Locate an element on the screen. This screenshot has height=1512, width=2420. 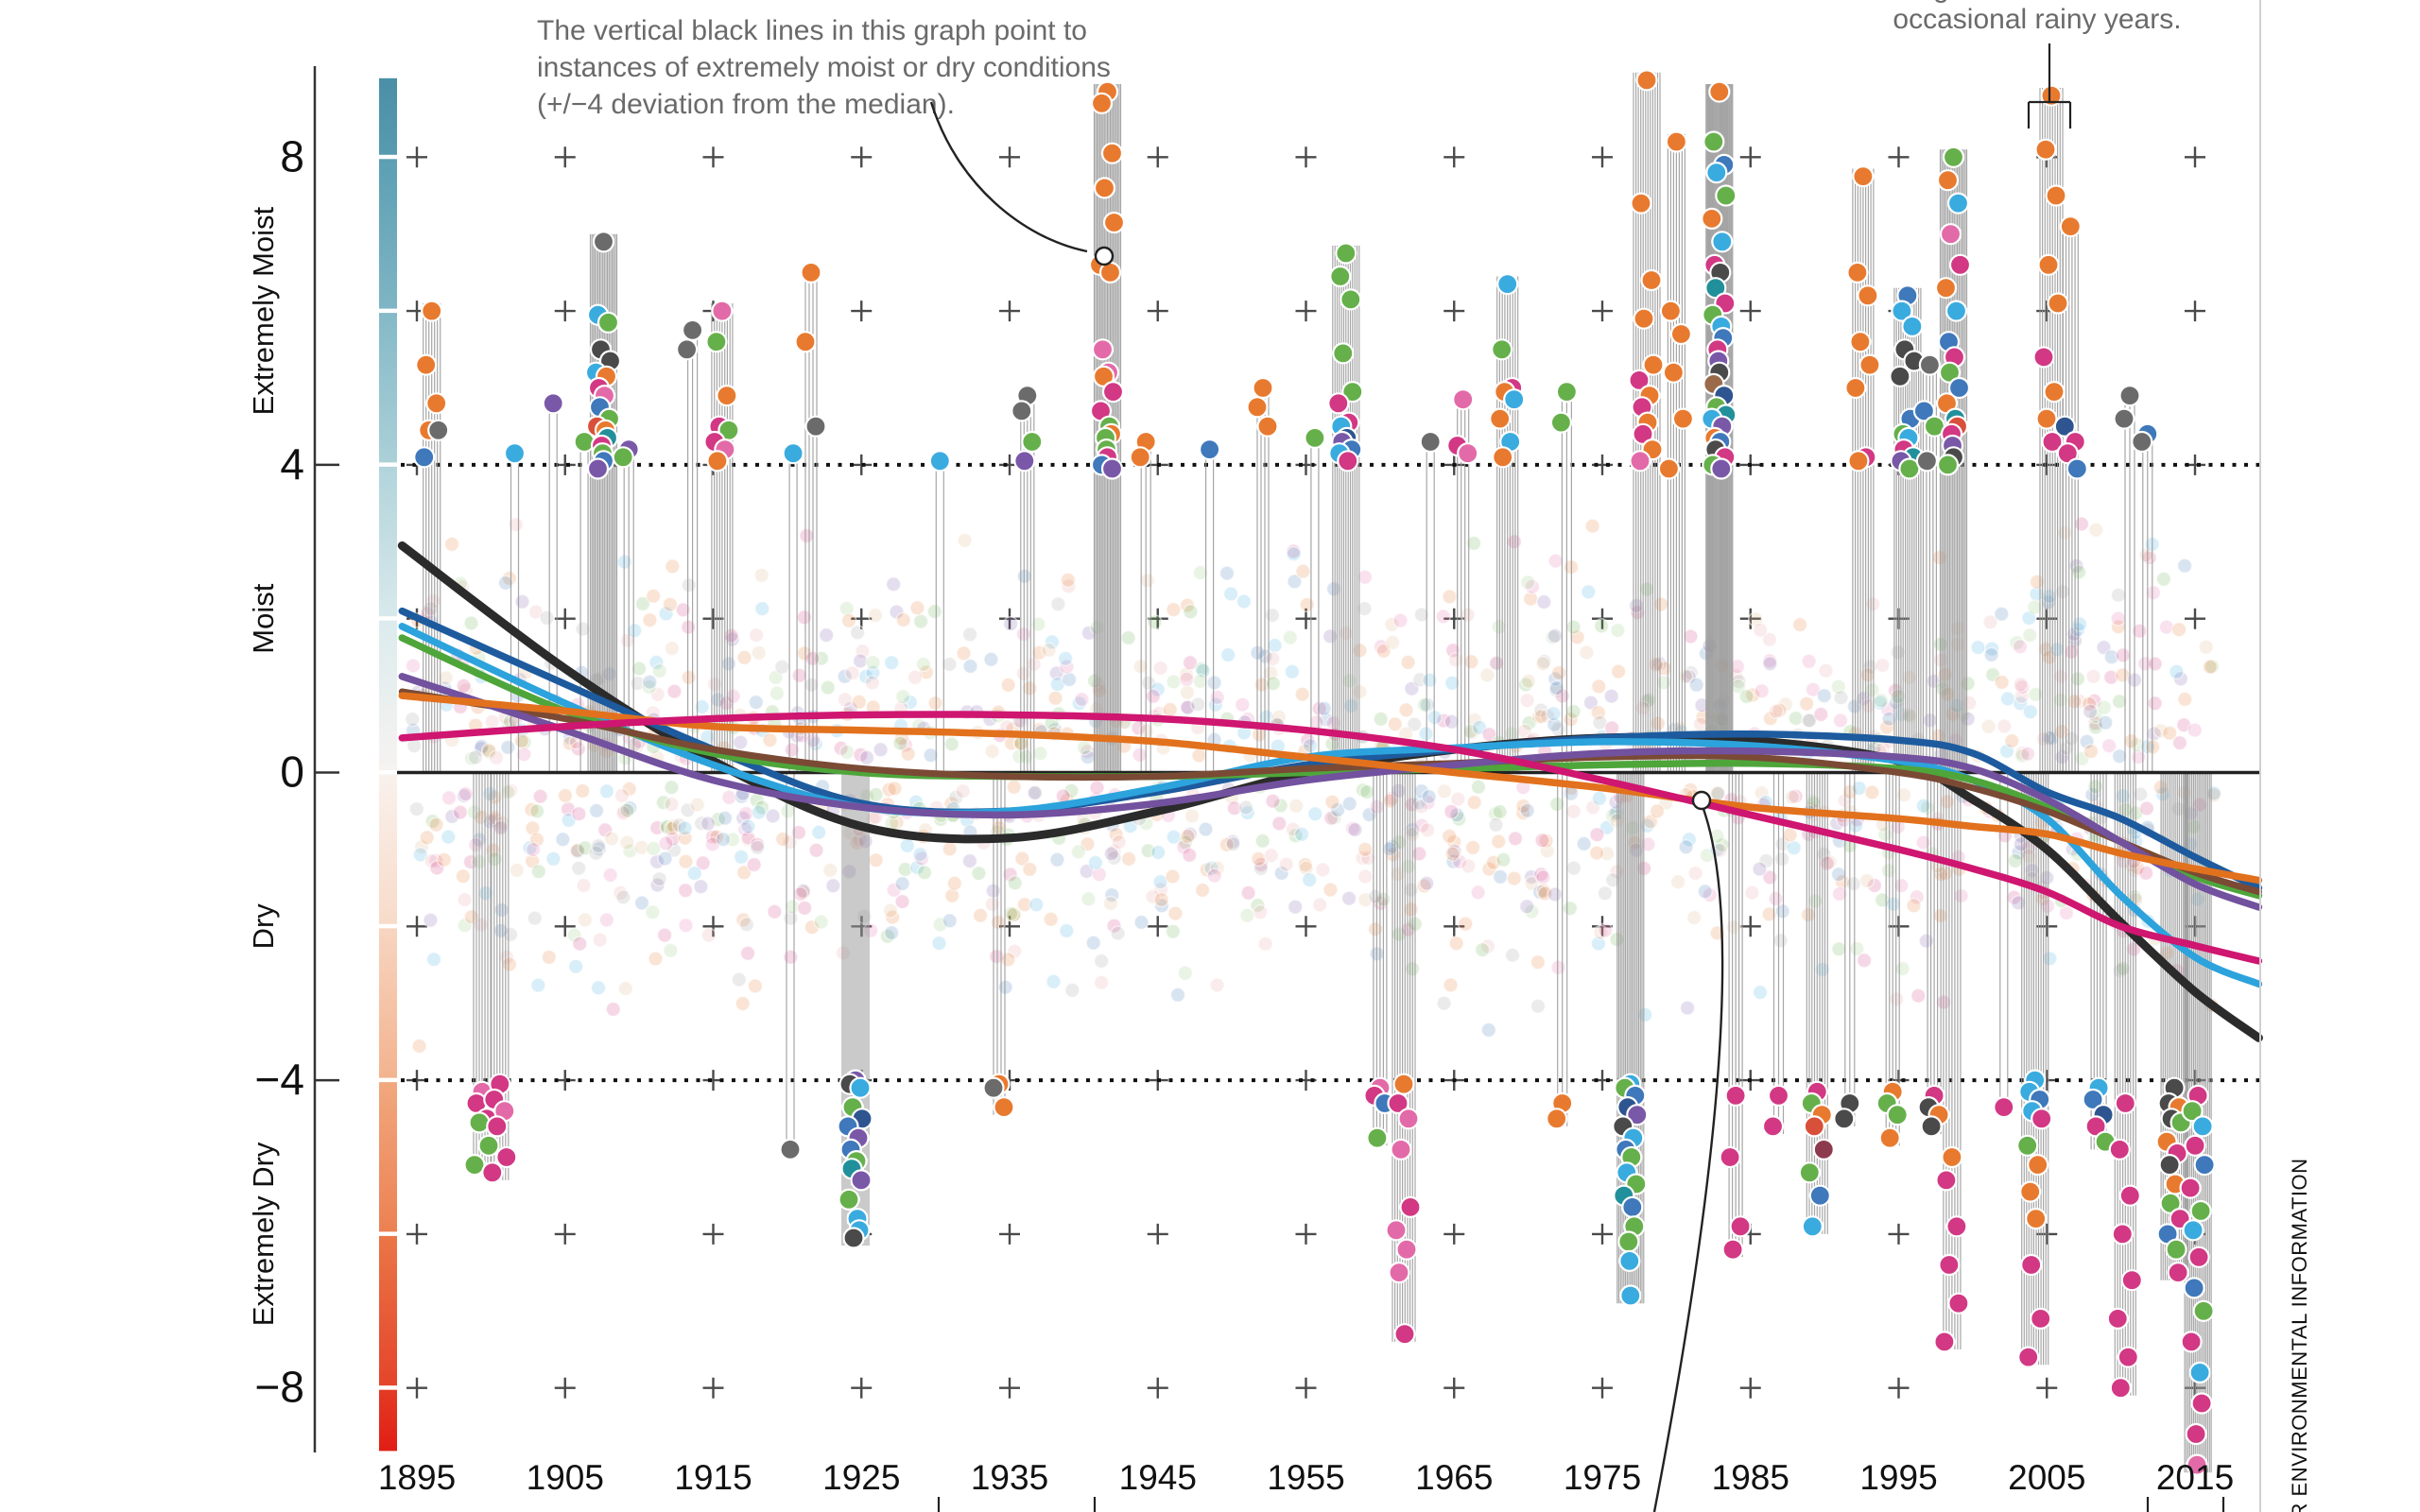
rainy-clipped-fragment: g is located at coordinates (1941, 2).